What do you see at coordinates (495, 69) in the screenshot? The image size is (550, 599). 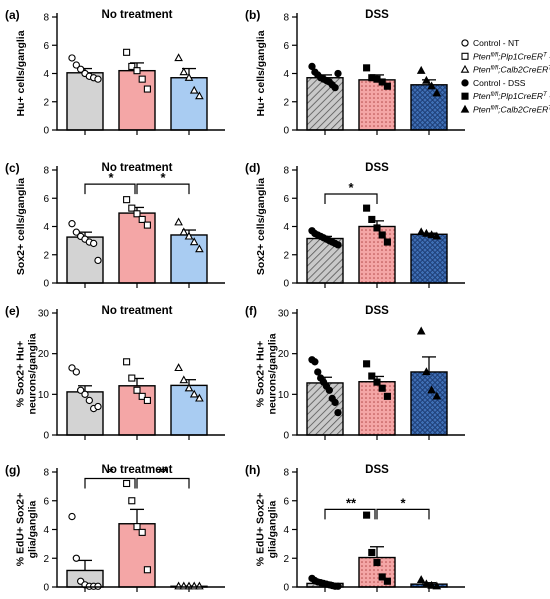 I see `legend-superscript: fl/fl` at bounding box center [495, 69].